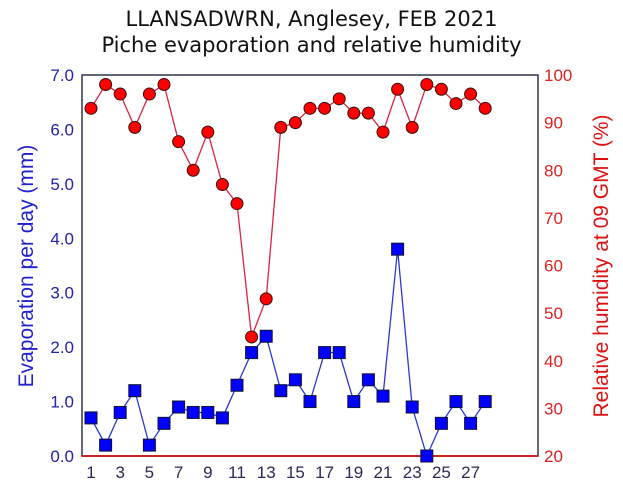 The height and width of the screenshot is (493, 623). Describe the element at coordinates (553, 361) in the screenshot. I see `right-tick-label: 40` at that location.